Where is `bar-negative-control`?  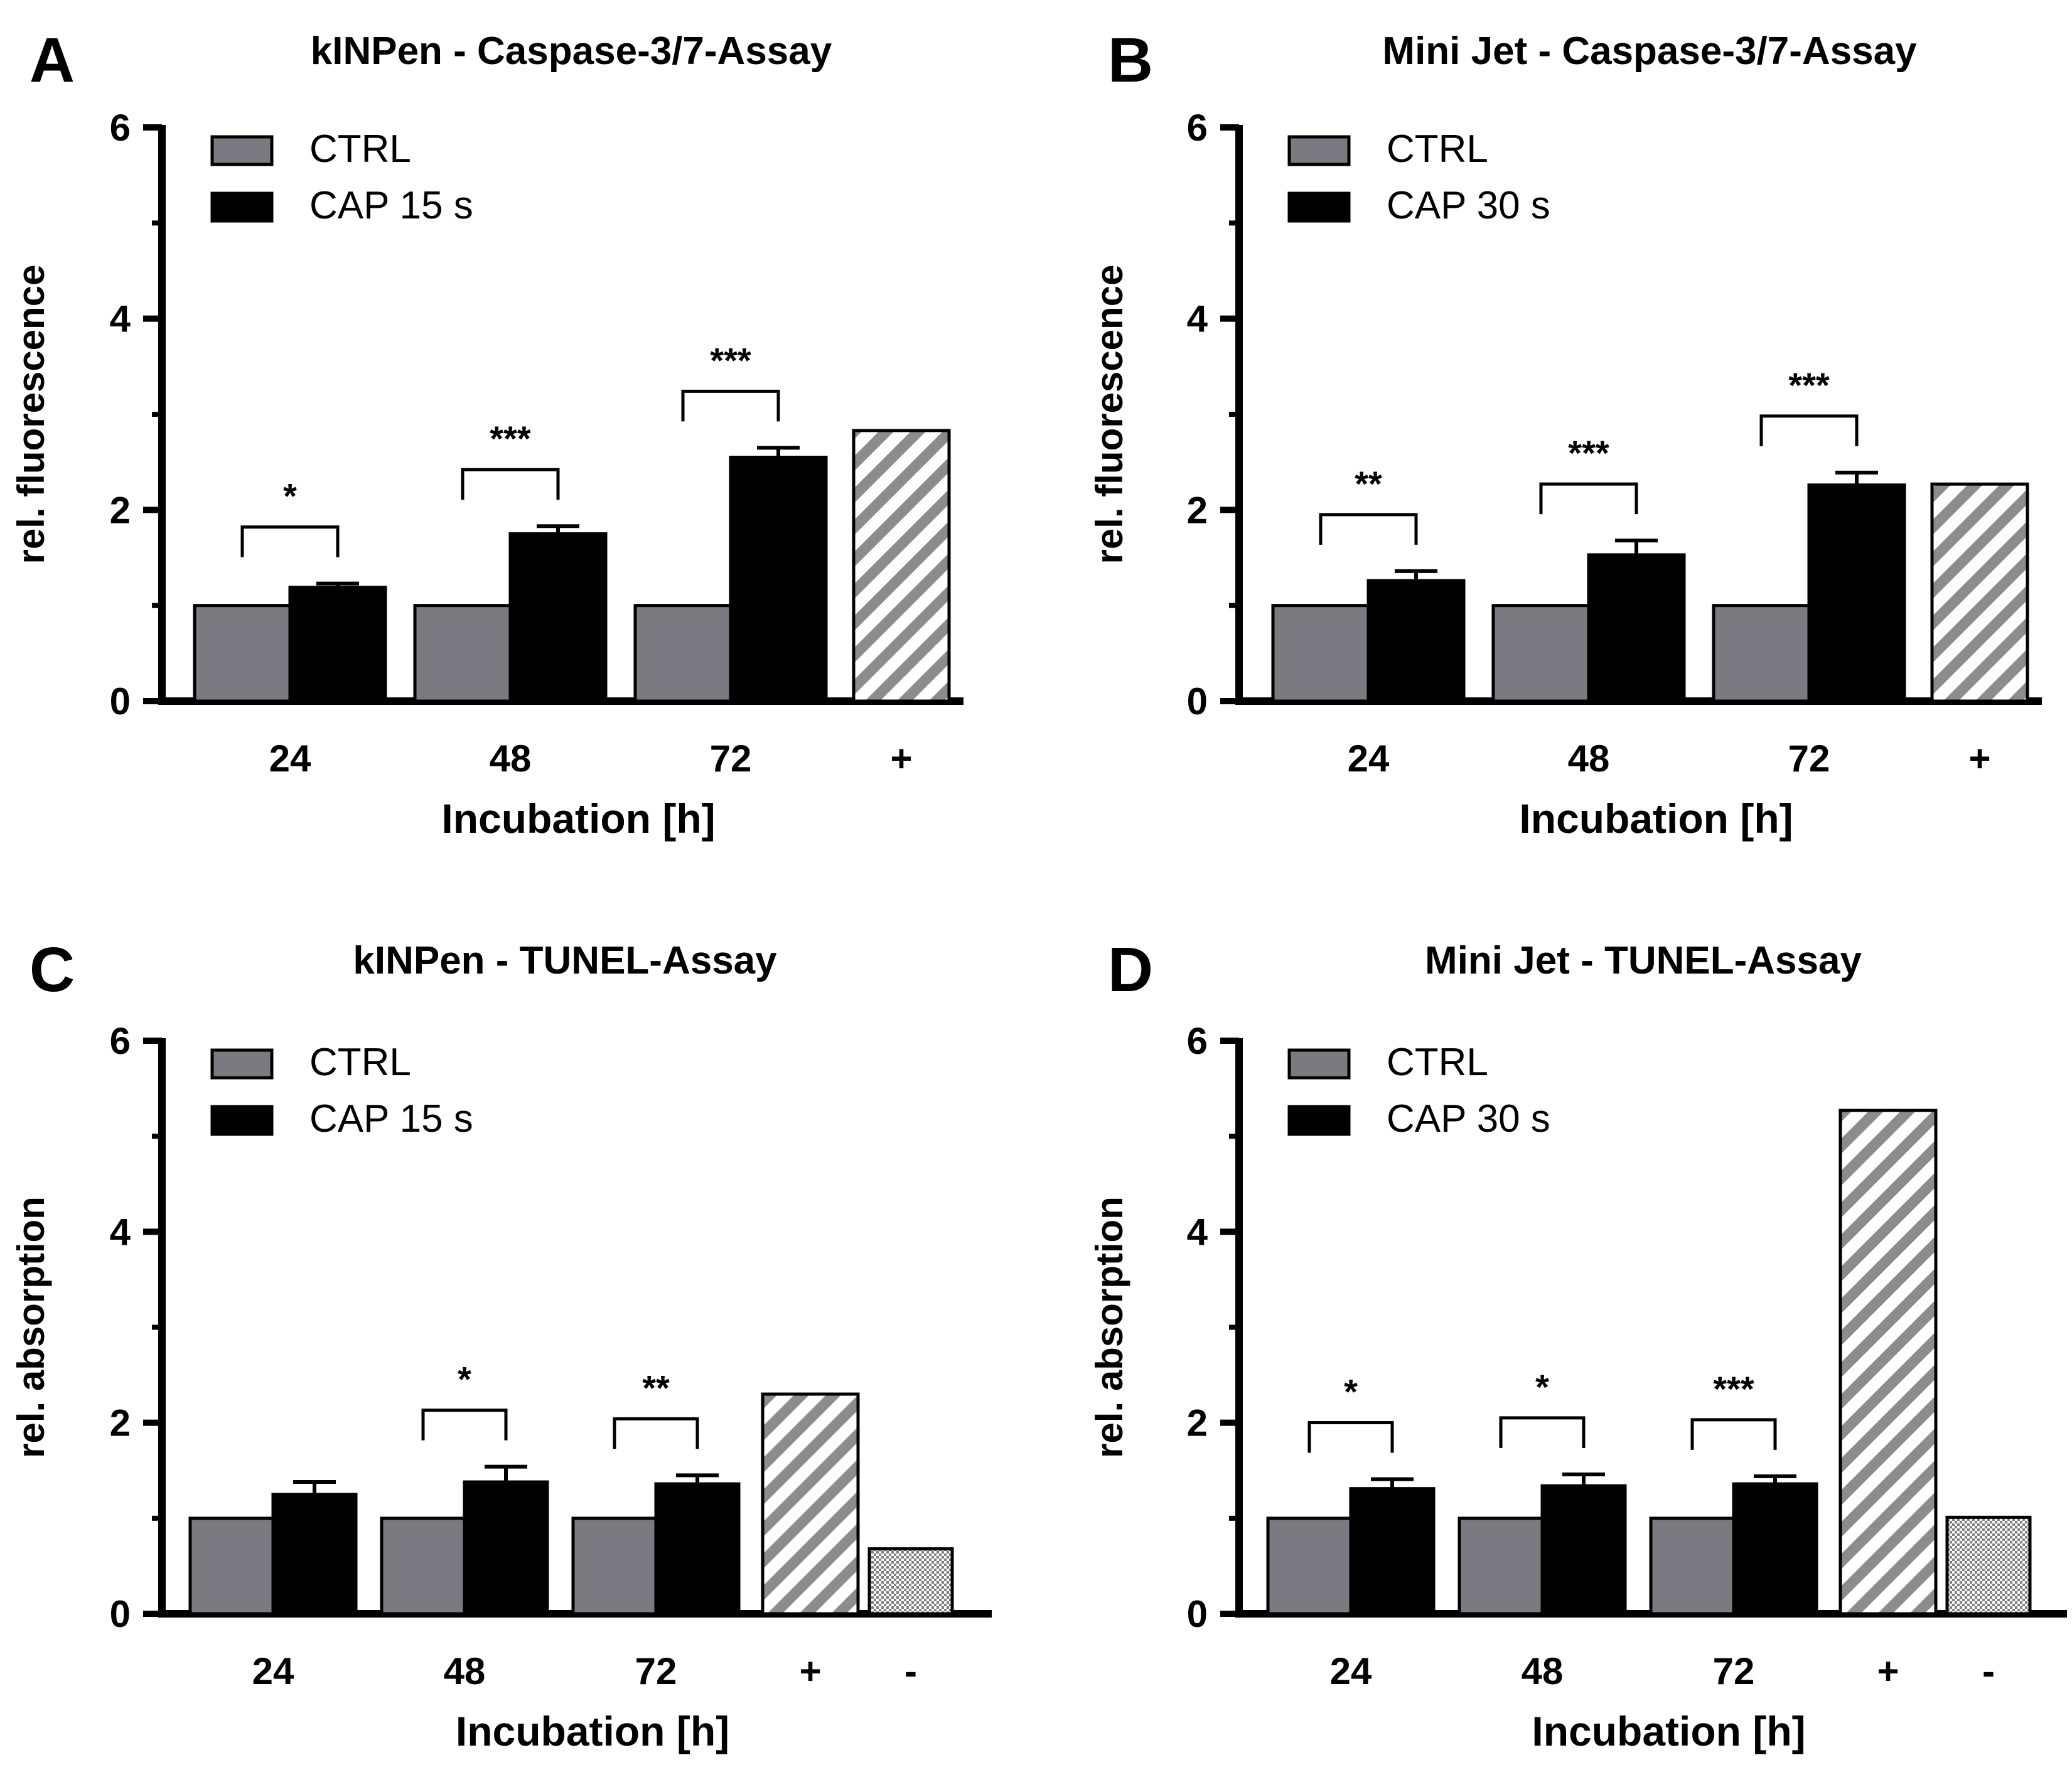
bar-negative-control is located at coordinates (910, 1581).